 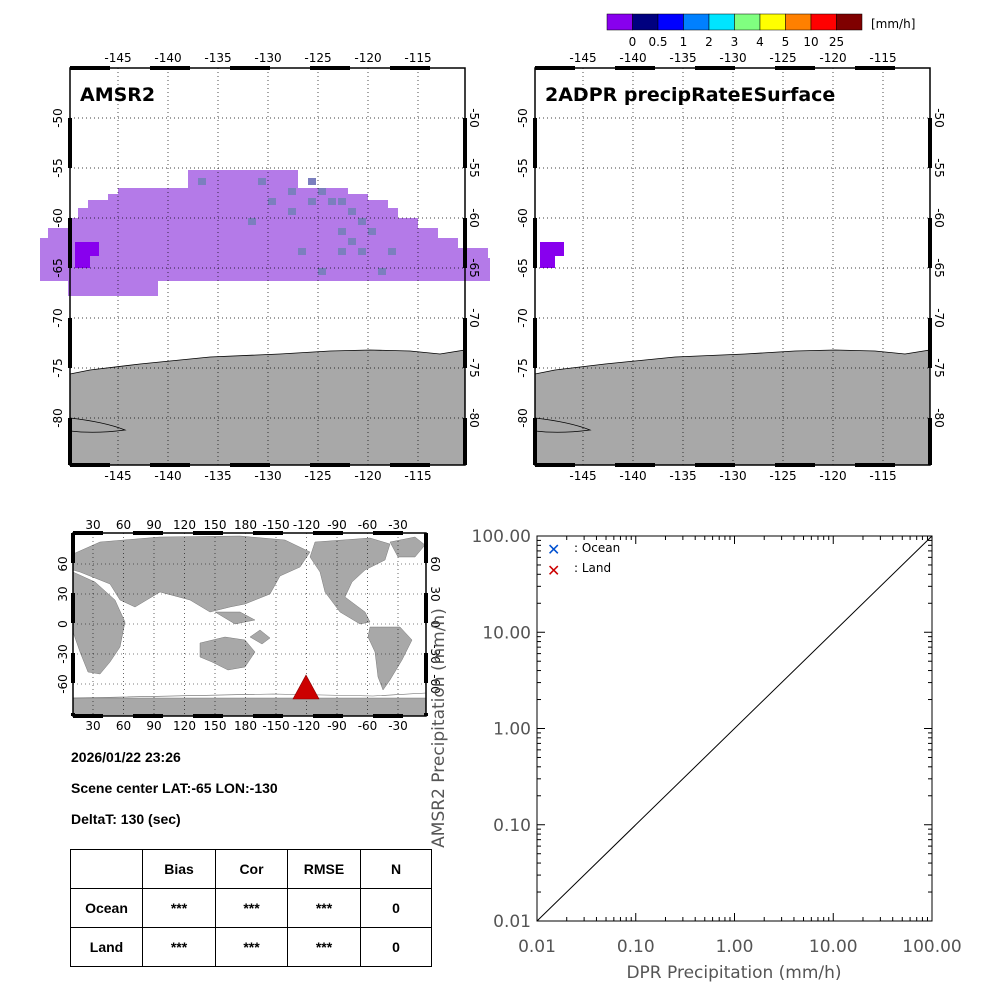 What do you see at coordinates (501, 537) in the screenshot?
I see `y-tick-label: 100.00` at bounding box center [501, 537].